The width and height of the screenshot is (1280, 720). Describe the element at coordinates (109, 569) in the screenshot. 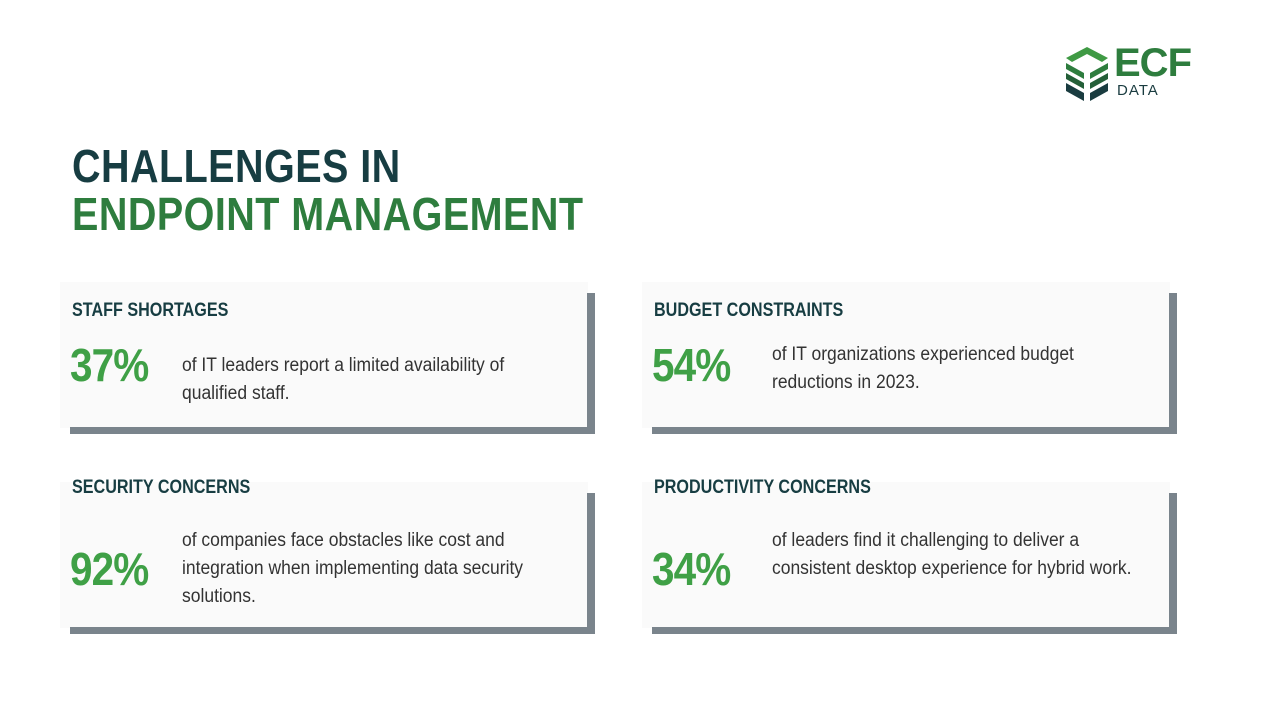

I see `card-percent: 92%` at that location.